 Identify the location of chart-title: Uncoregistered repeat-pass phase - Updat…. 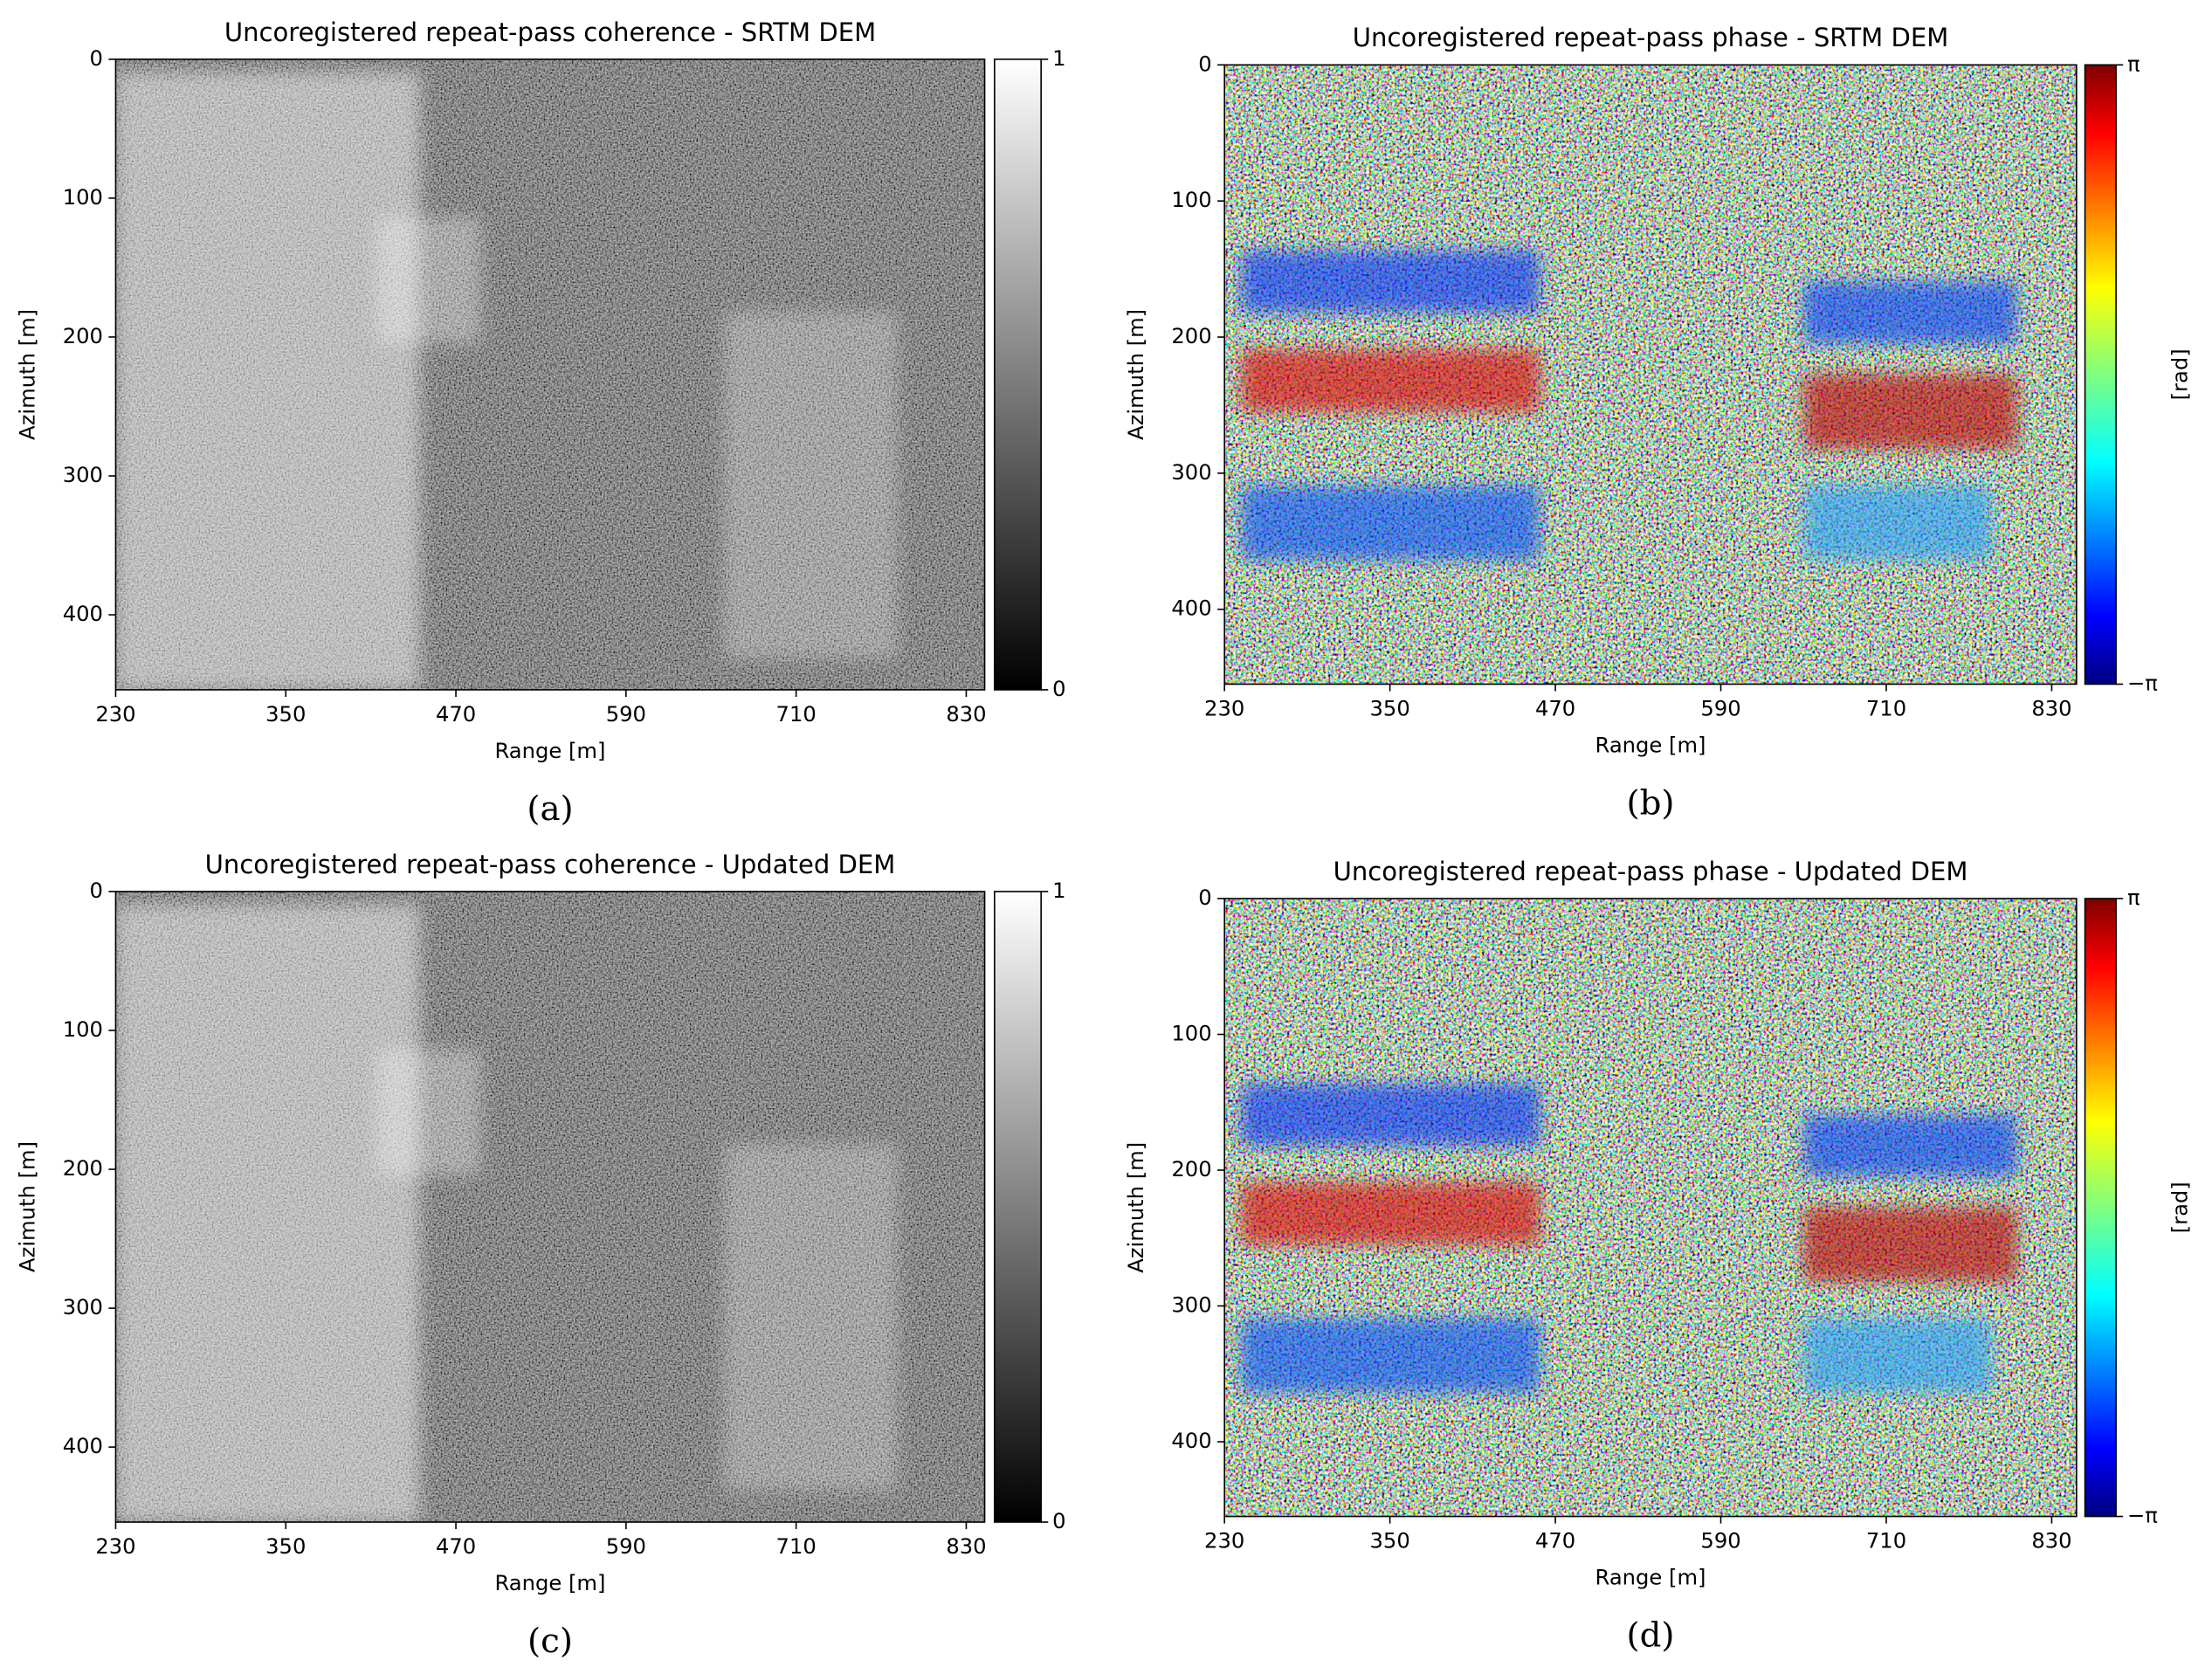
(1650, 871).